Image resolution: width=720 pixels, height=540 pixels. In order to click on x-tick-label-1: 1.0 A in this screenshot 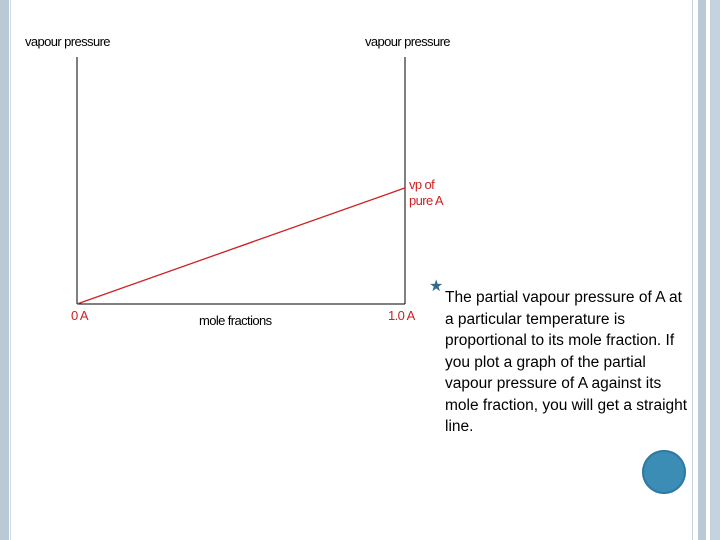, I will do `click(402, 315)`.